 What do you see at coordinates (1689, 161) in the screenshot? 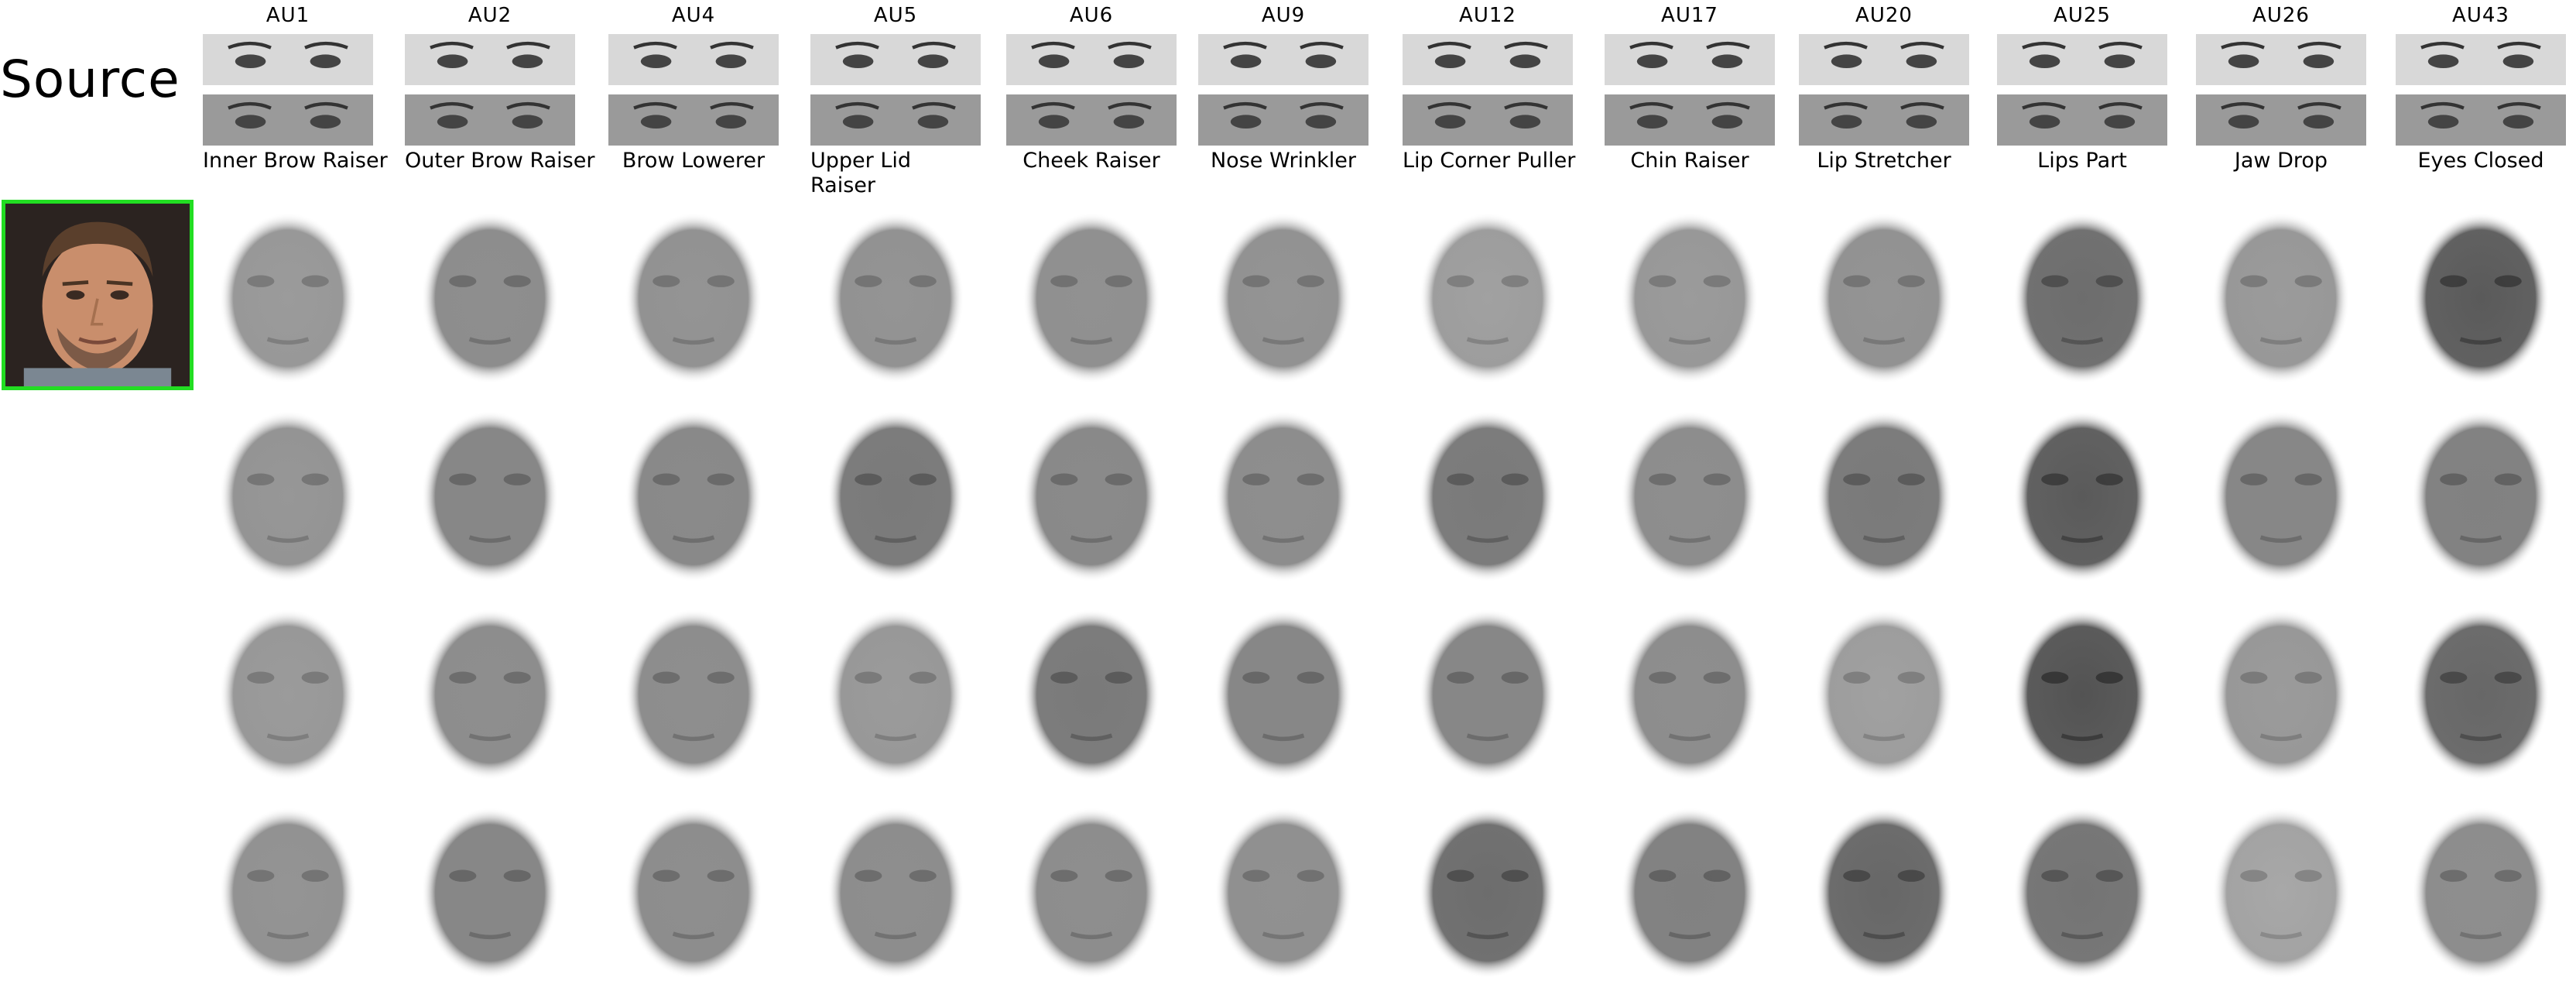
I see `au-name-label: Chin Raiser` at bounding box center [1689, 161].